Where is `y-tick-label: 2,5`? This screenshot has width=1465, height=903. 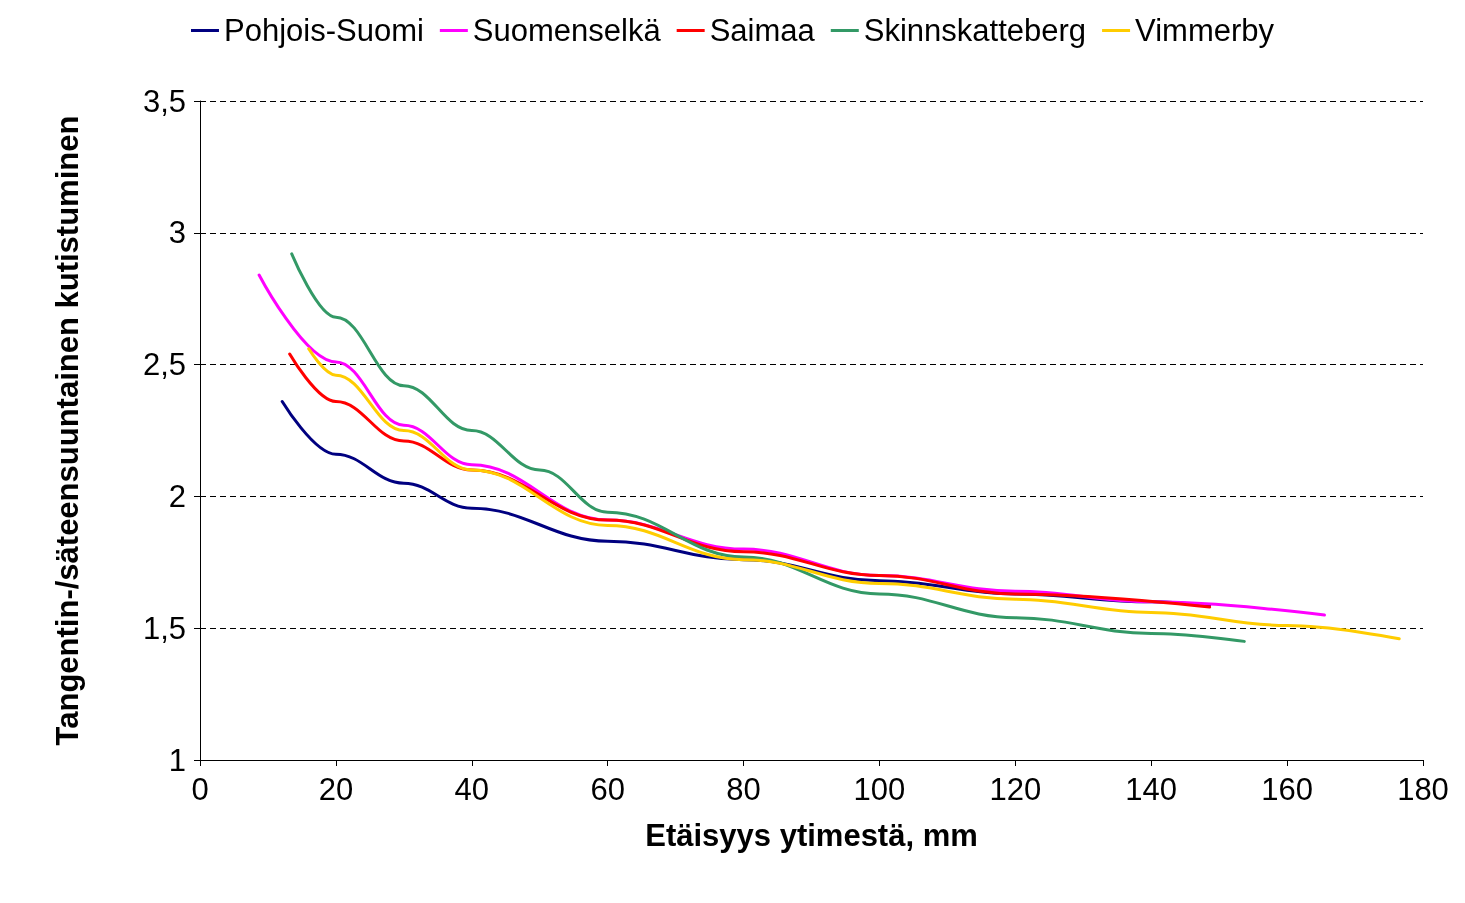 y-tick-label: 2,5 is located at coordinates (164, 365).